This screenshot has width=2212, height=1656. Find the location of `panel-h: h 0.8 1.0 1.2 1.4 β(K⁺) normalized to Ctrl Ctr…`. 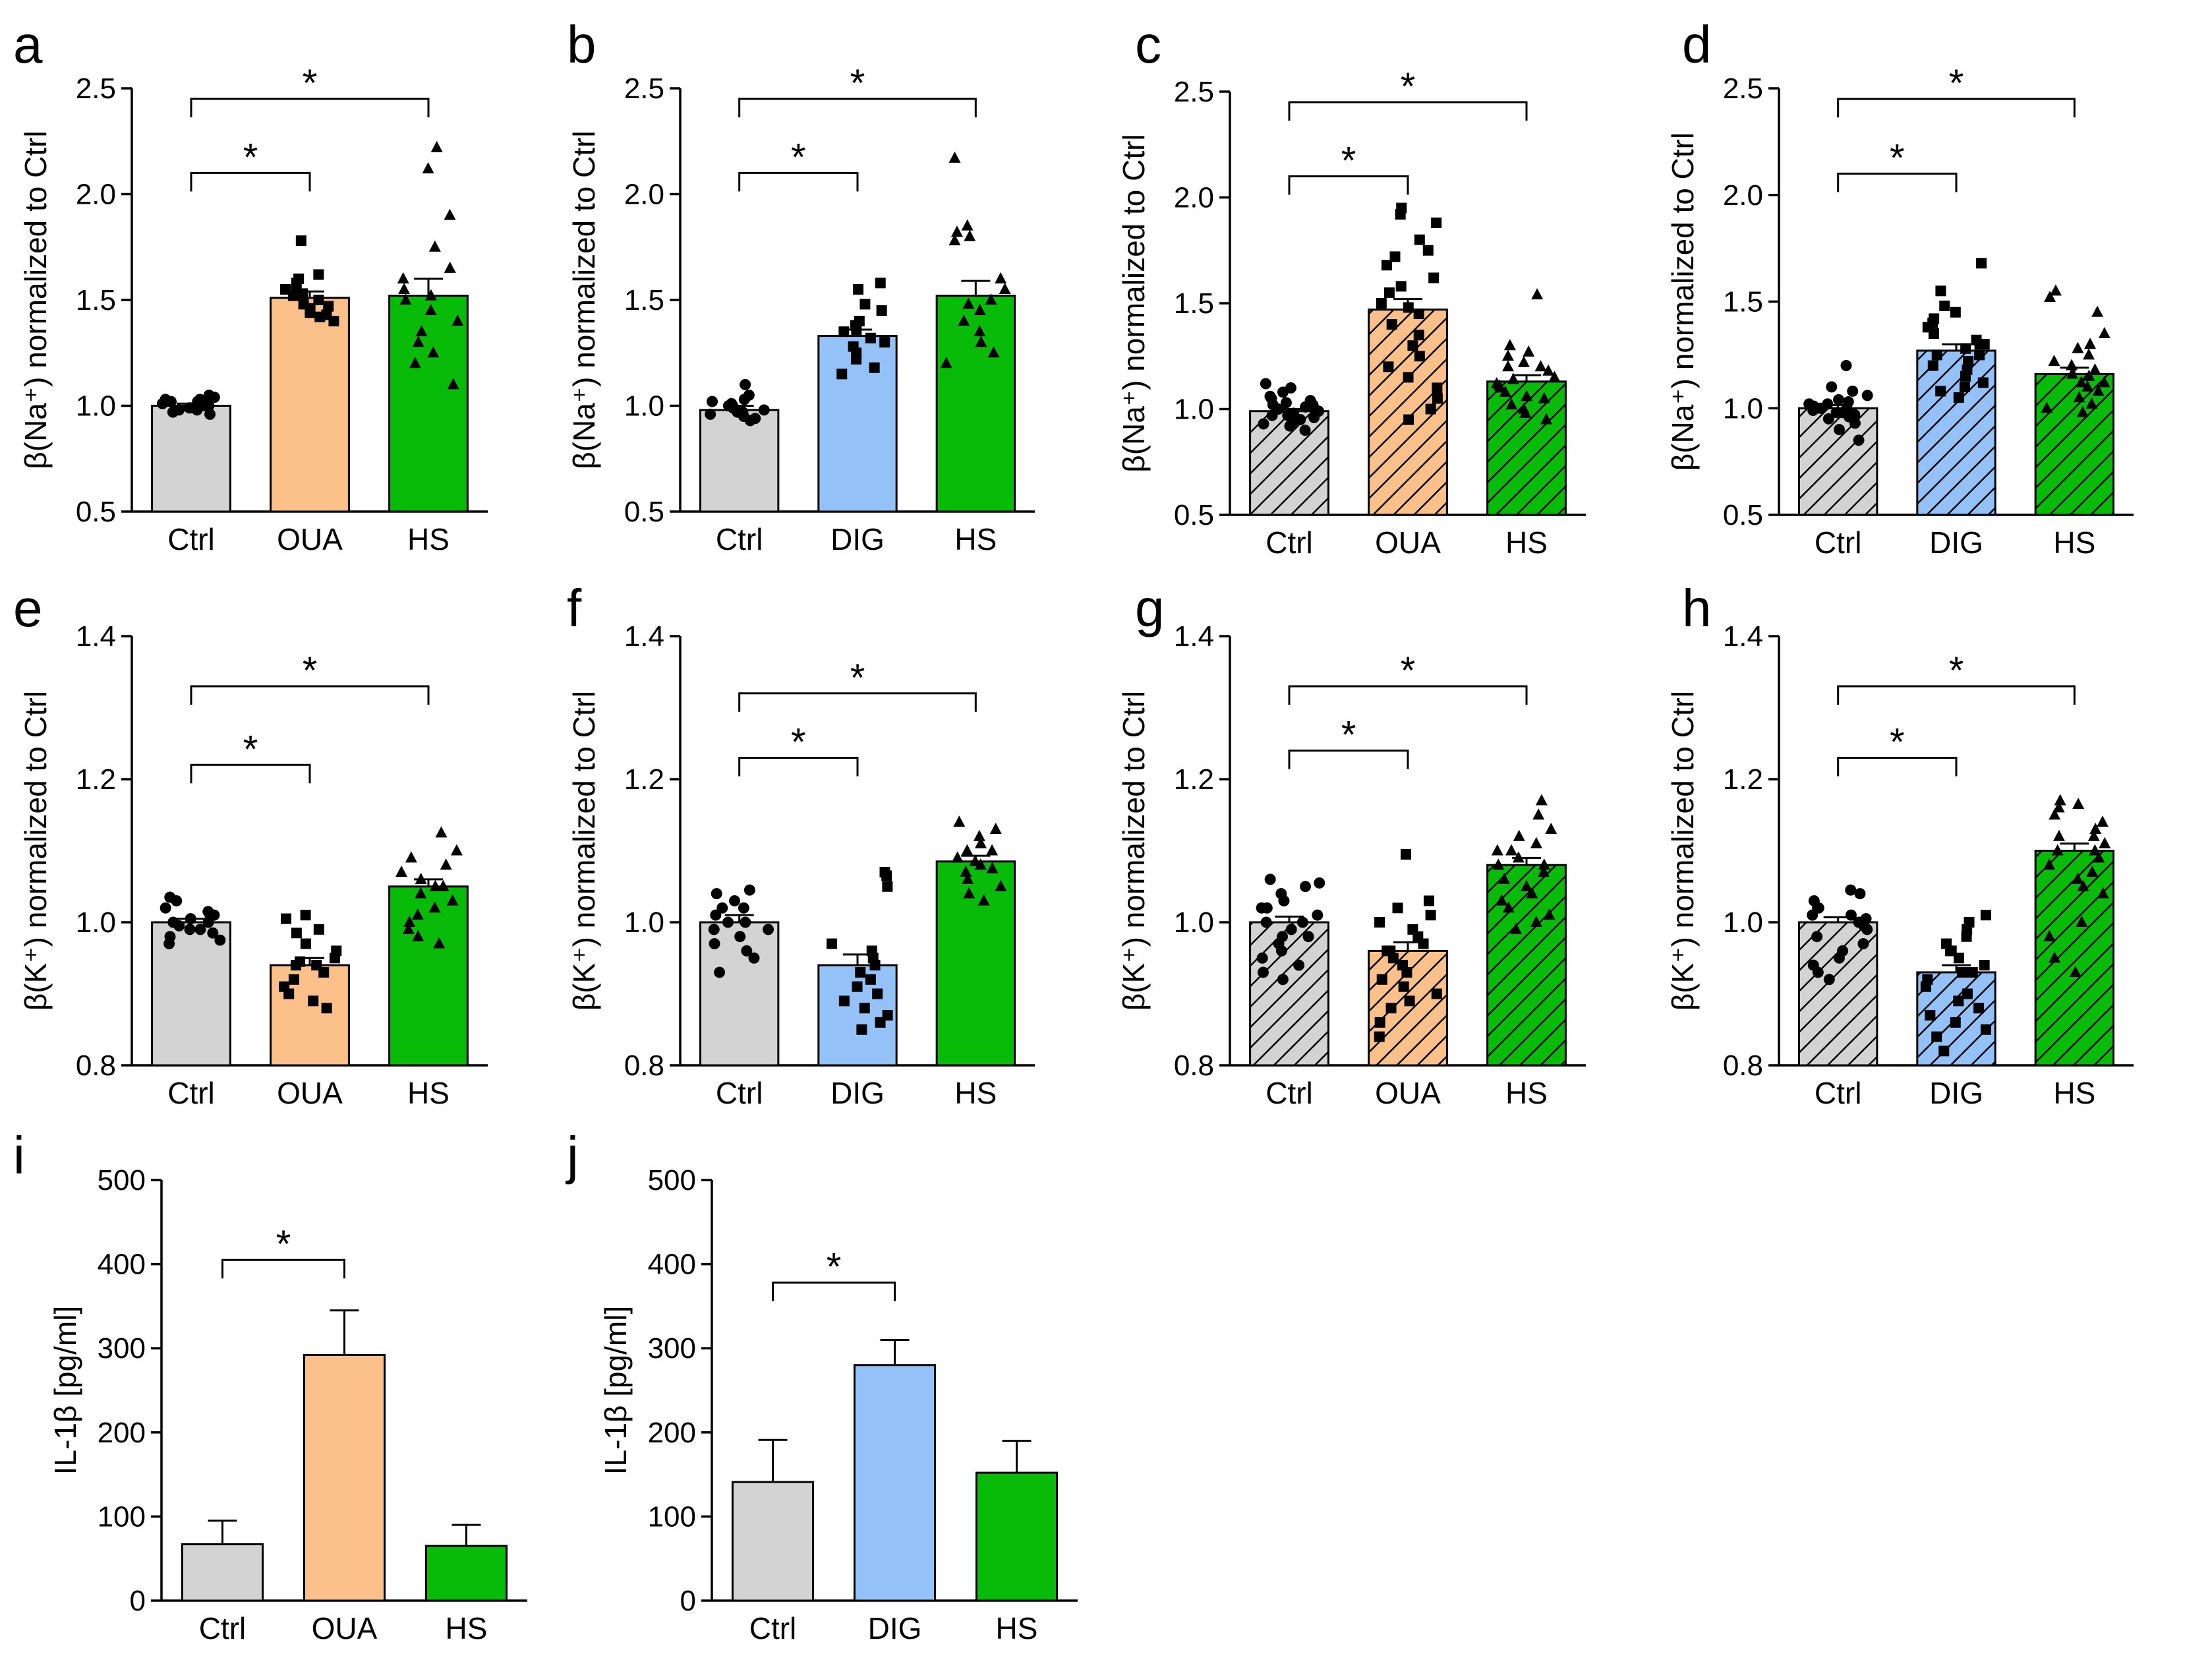

panel-h: h 0.8 1.0 1.2 1.4 β(K⁺) normalized to Ctrl Ctr… is located at coordinates (1900, 844).